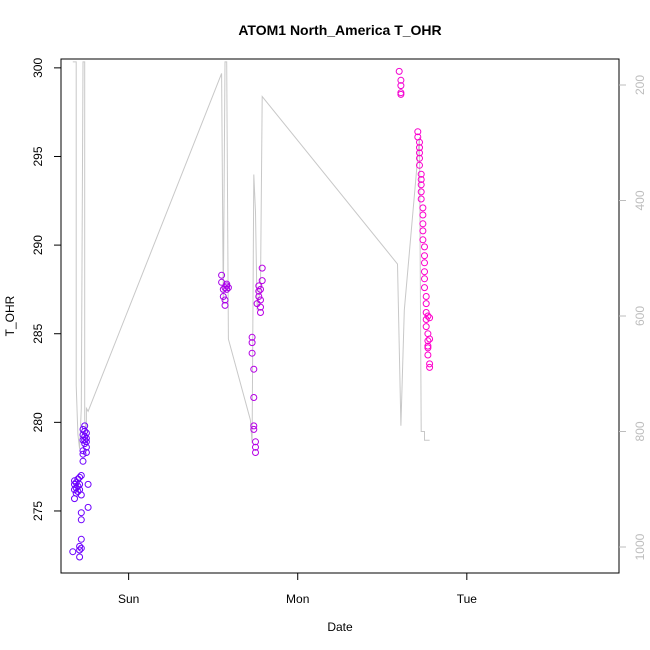 The image size is (650, 650). What do you see at coordinates (640, 316) in the screenshot?
I see `y2-tick-label: 600` at bounding box center [640, 316].